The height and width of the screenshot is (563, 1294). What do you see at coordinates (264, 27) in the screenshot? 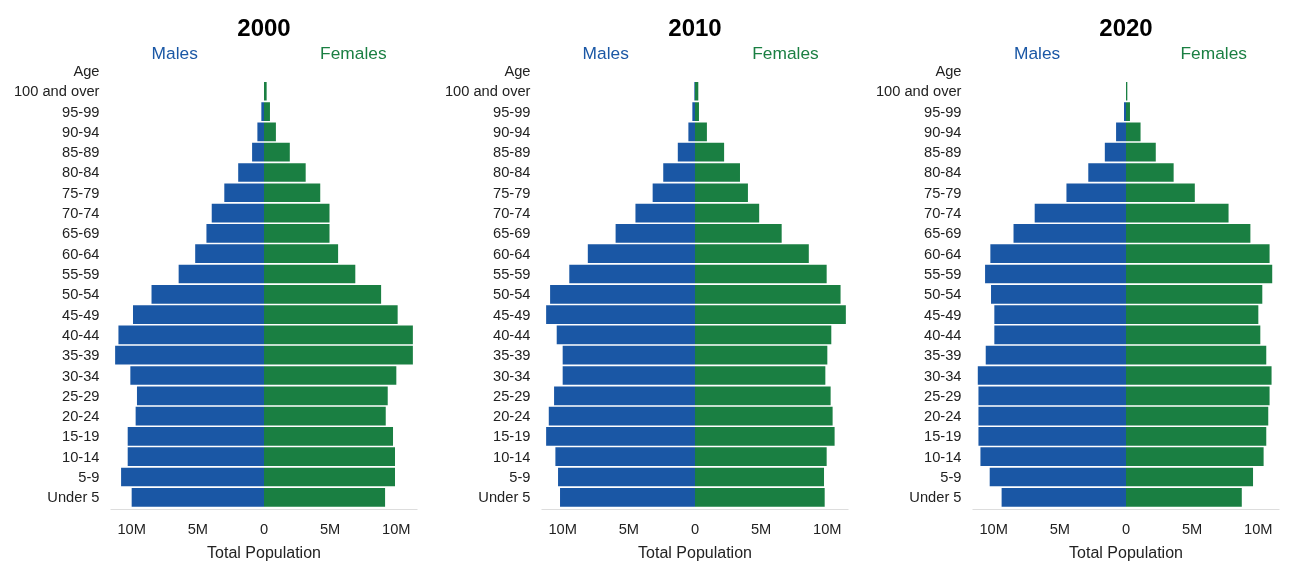
I see `chart-title: 2000` at bounding box center [264, 27].